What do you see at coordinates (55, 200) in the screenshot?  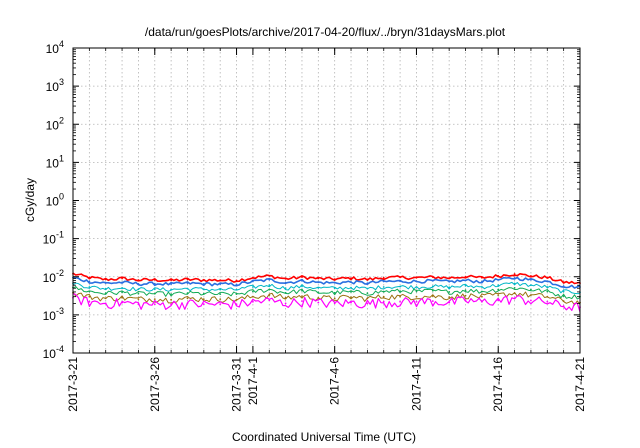 I see `y-tick-label: 10⁰` at bounding box center [55, 200].